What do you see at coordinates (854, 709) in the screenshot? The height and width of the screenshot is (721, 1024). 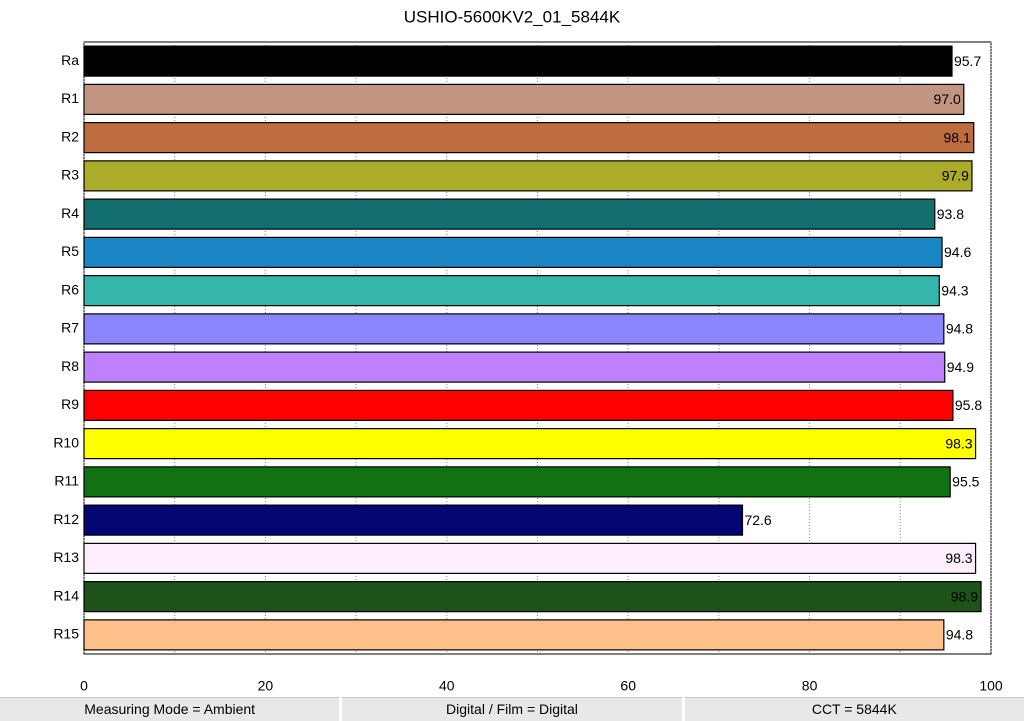 I see `status-item: CCT = 5844K` at bounding box center [854, 709].